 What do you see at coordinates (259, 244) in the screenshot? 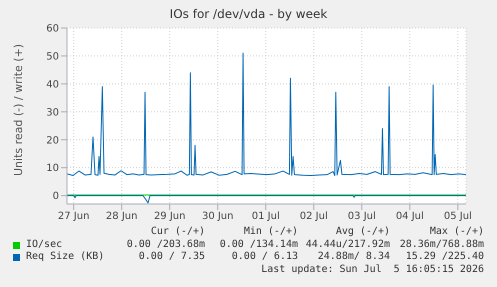
I see `text: 0.00 /134.14m` at bounding box center [259, 244].